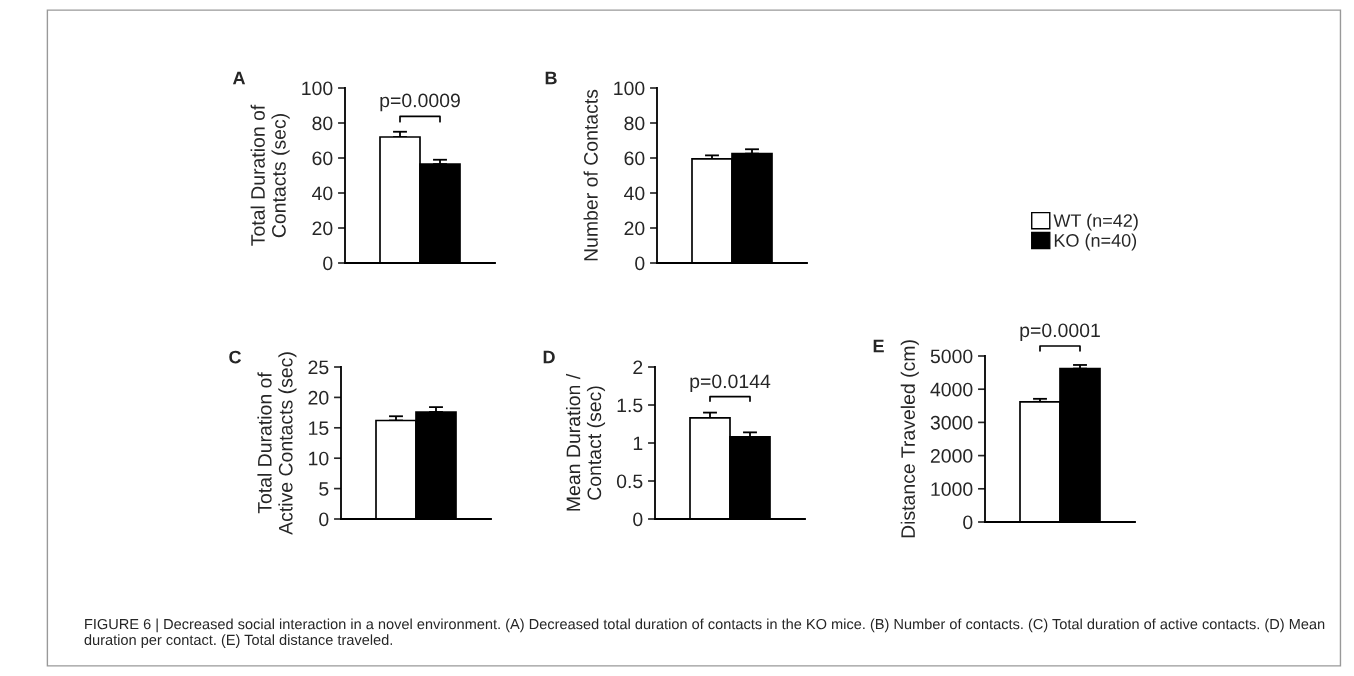 The height and width of the screenshot is (676, 1354). What do you see at coordinates (319, 458) in the screenshot?
I see `y-tick-label: 10` at bounding box center [319, 458].